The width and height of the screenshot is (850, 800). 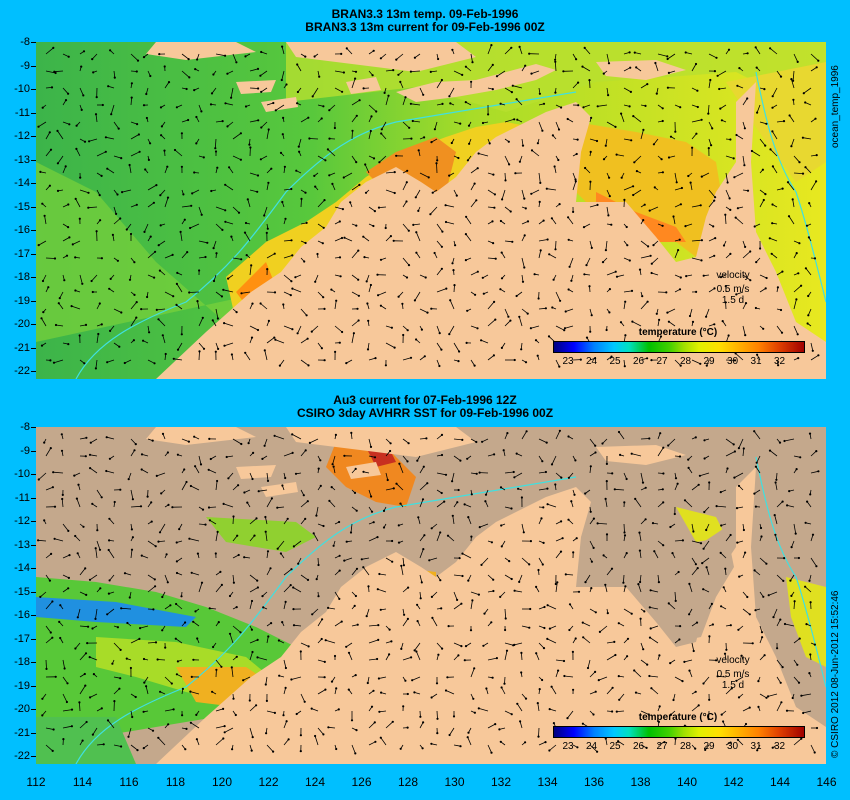 I want to click on bottom-colorbar-tick: 26, so click(x=638, y=746).